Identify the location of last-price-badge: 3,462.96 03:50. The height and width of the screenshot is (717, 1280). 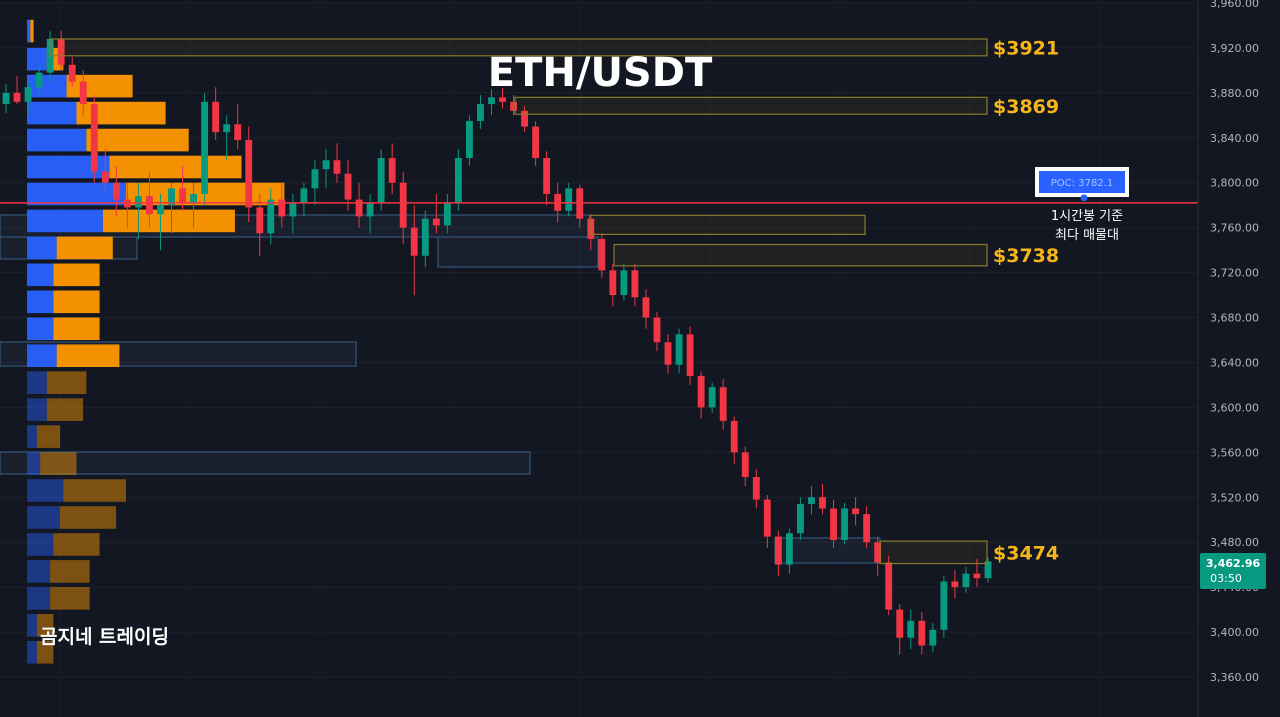
(1233, 571).